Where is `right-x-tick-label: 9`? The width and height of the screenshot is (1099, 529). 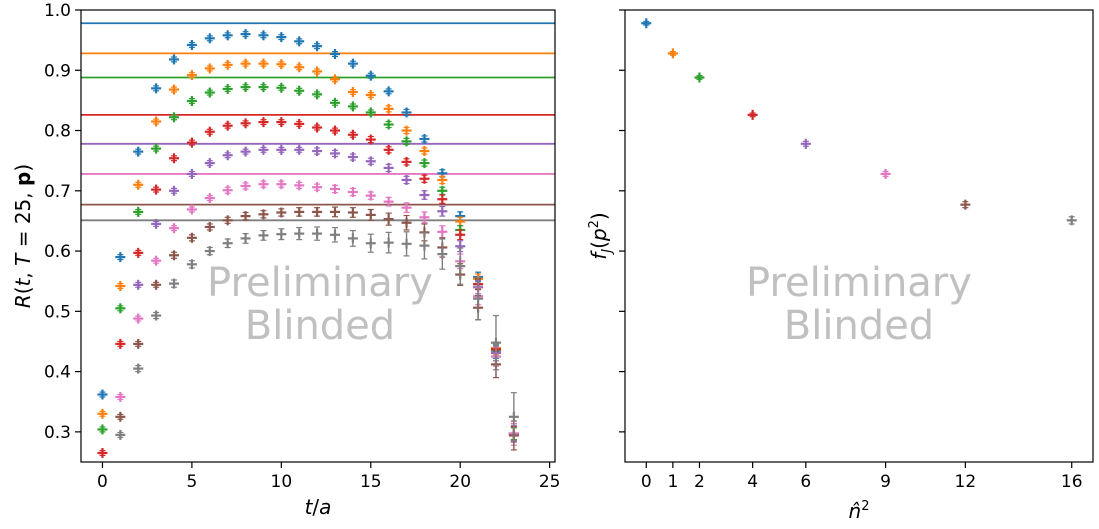 right-x-tick-label: 9 is located at coordinates (885, 482).